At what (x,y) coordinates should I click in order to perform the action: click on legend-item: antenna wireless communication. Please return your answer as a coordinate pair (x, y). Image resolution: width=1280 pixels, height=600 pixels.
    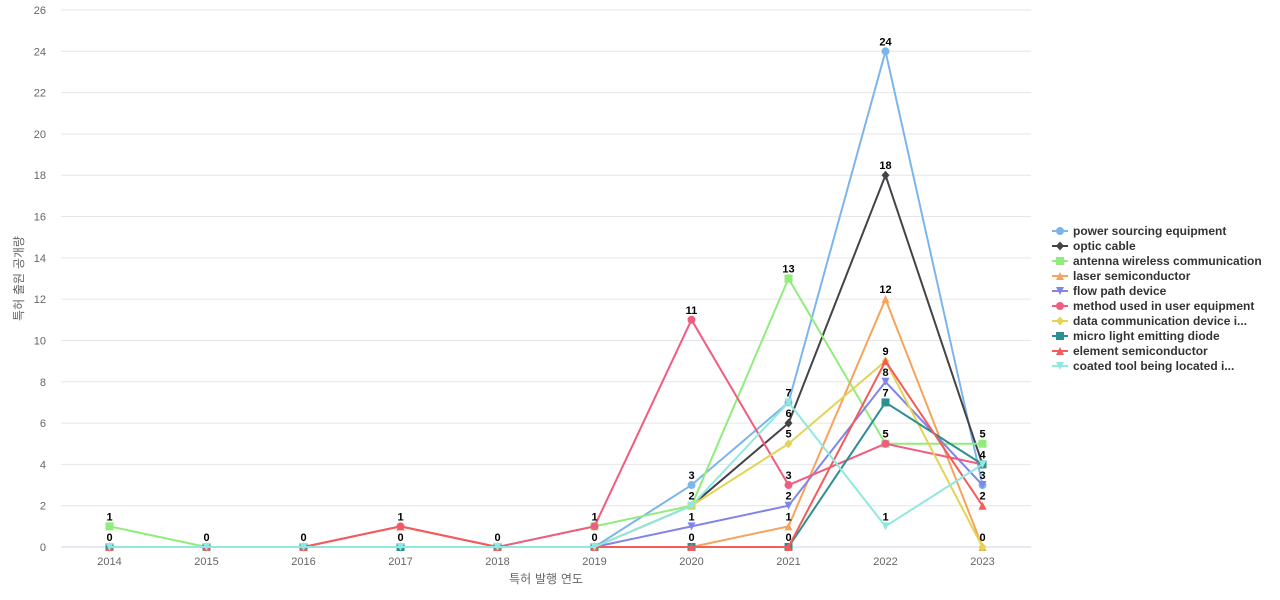
    Looking at the image, I should click on (1157, 261).